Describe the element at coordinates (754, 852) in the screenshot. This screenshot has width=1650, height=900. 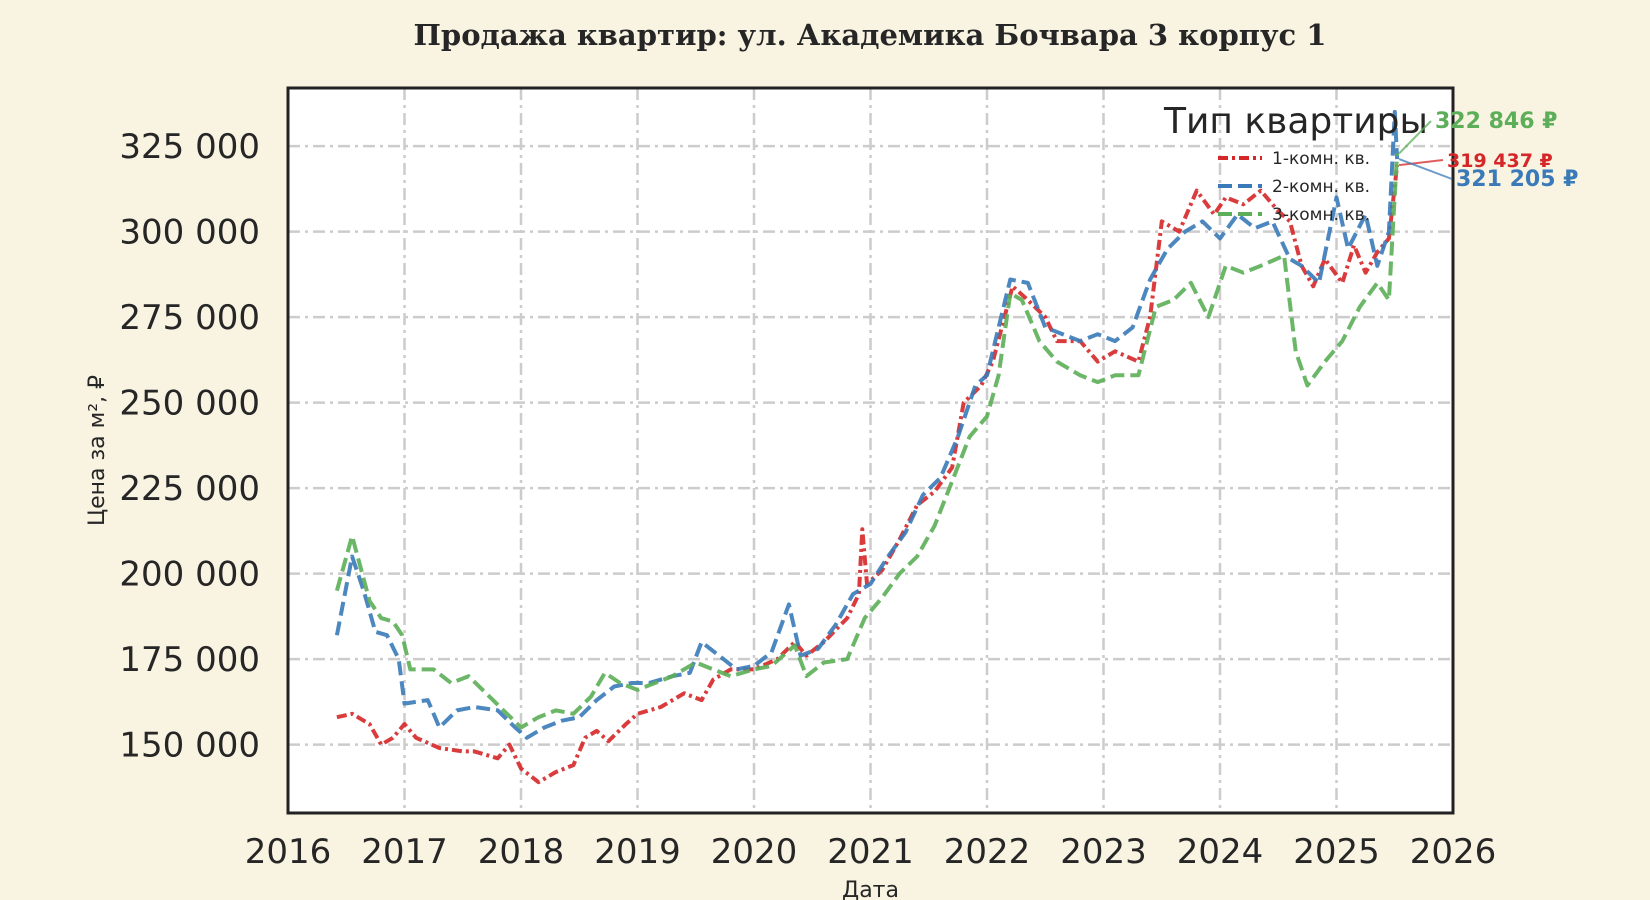
I see `x-tick-label: 2020` at that location.